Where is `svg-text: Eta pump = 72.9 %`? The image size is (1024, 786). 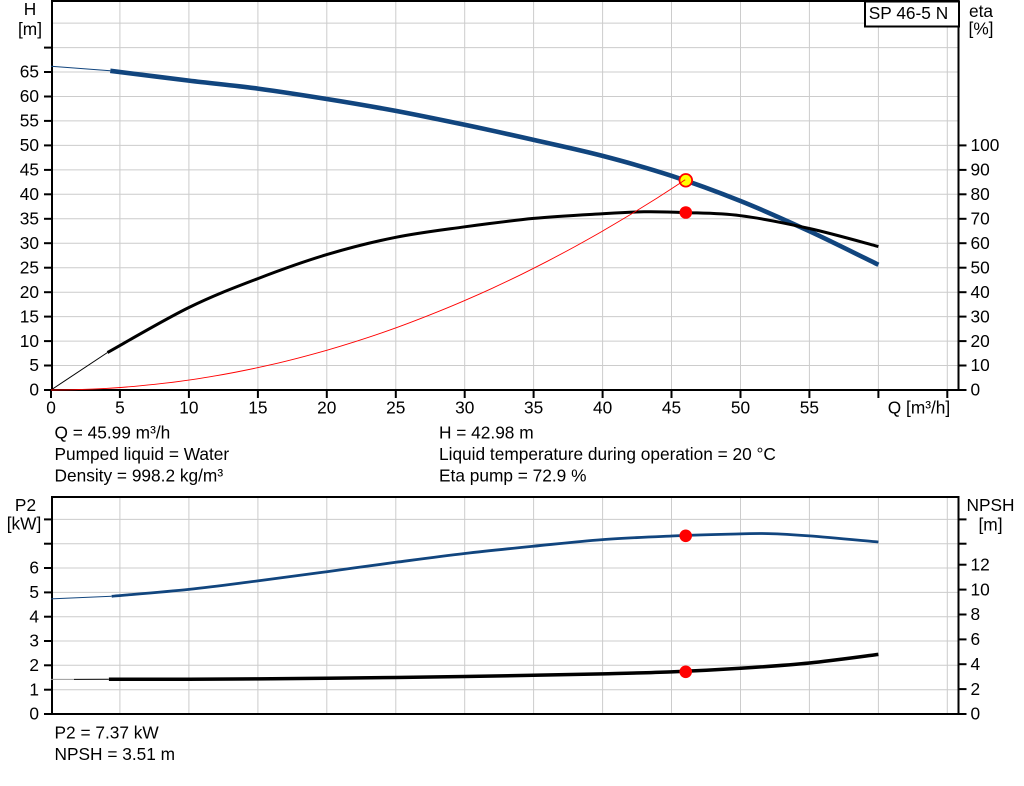 svg-text: Eta pump = 72.9 % is located at coordinates (512, 476).